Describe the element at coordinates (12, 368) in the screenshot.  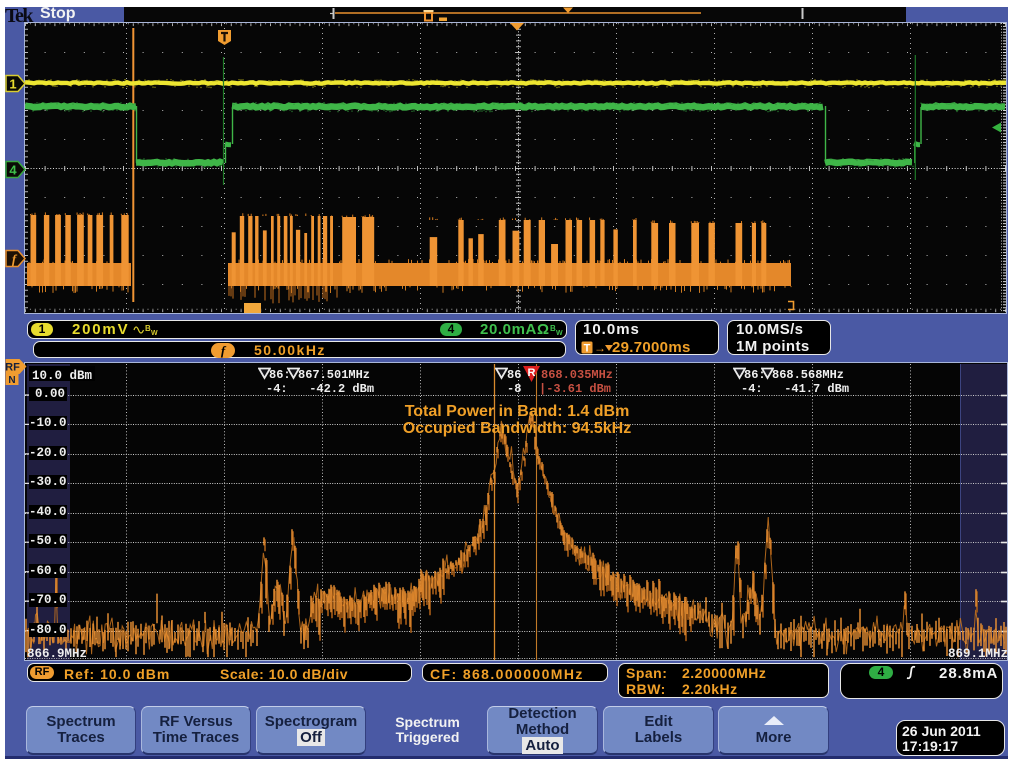
I see `svg-text: RF` at that location.